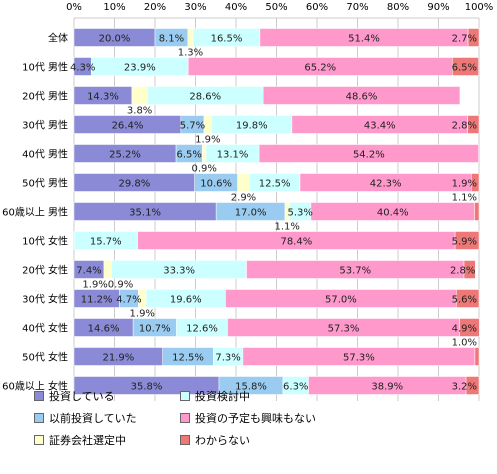 The width and height of the screenshot is (497, 474). What do you see at coordinates (380, 126) in the screenshot?
I see `data-label: 43.4%` at bounding box center [380, 126].